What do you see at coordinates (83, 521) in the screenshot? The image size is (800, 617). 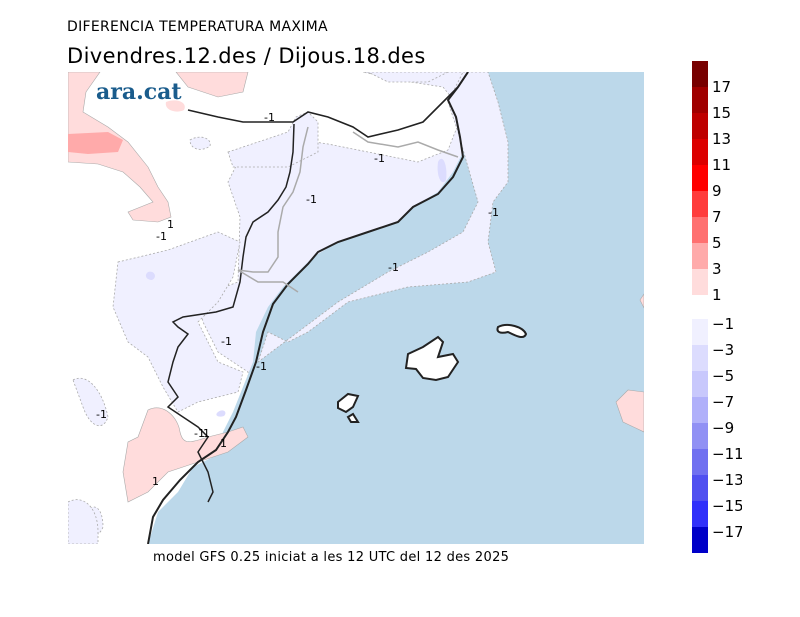 I see `area-neg-blob3` at bounding box center [83, 521].